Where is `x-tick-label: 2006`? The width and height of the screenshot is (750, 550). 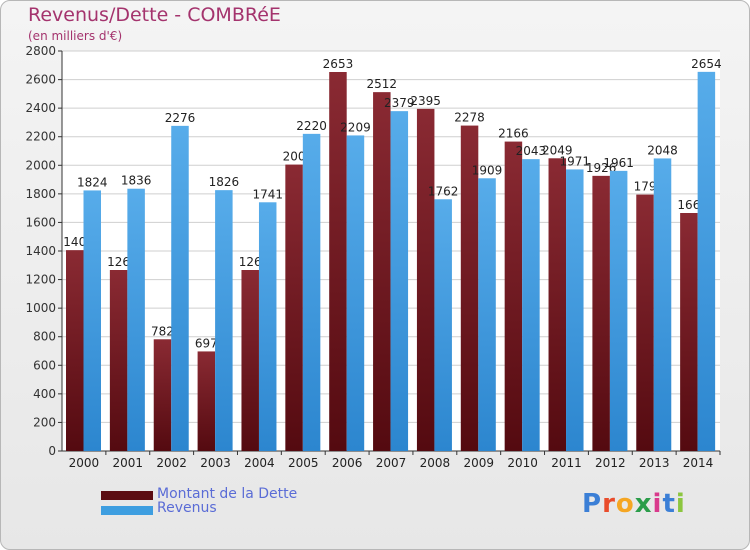
x-tick-label: 2006 is located at coordinates (347, 463).